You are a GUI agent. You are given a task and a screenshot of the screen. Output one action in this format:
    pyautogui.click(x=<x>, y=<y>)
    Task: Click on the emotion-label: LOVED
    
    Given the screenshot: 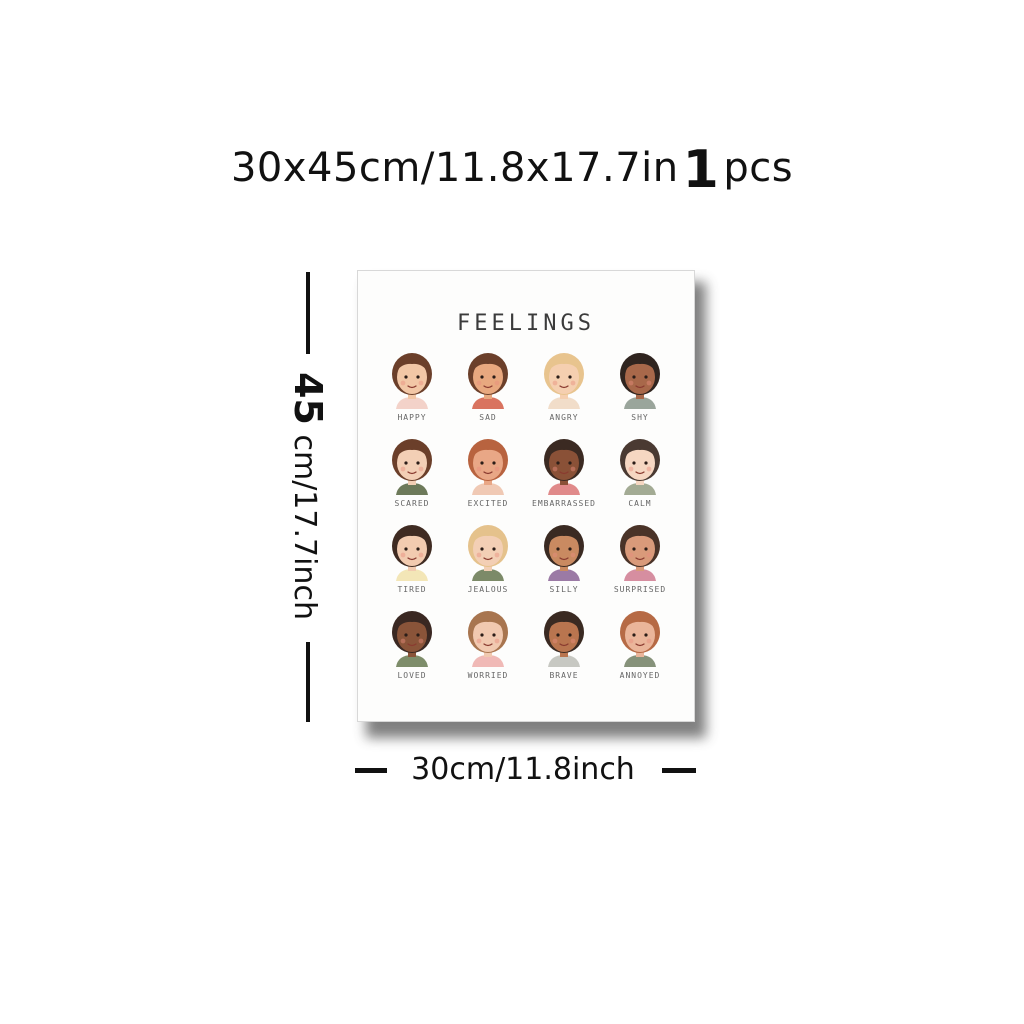 What is the action you would take?
    pyautogui.click(x=412, y=675)
    